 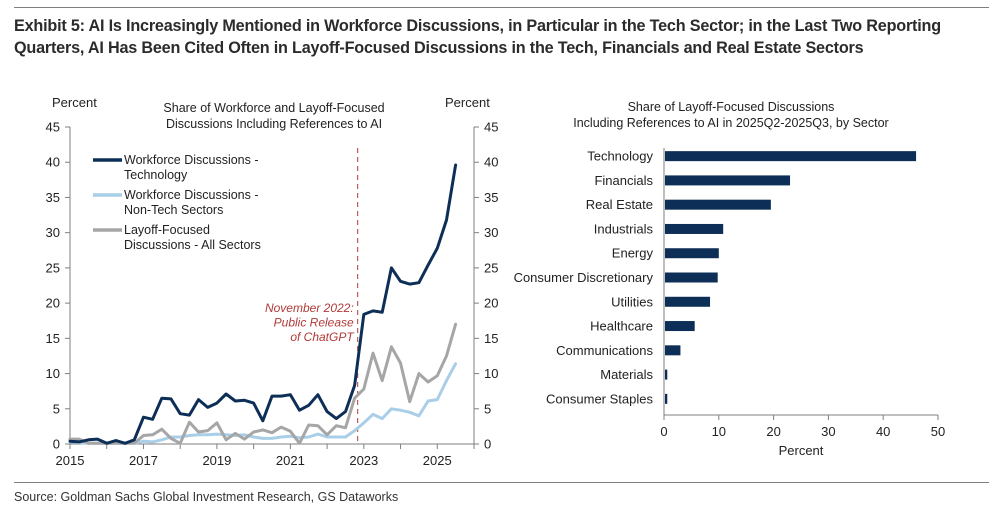 What do you see at coordinates (53, 232) in the screenshot?
I see `y-tick-label-left: 30` at bounding box center [53, 232].